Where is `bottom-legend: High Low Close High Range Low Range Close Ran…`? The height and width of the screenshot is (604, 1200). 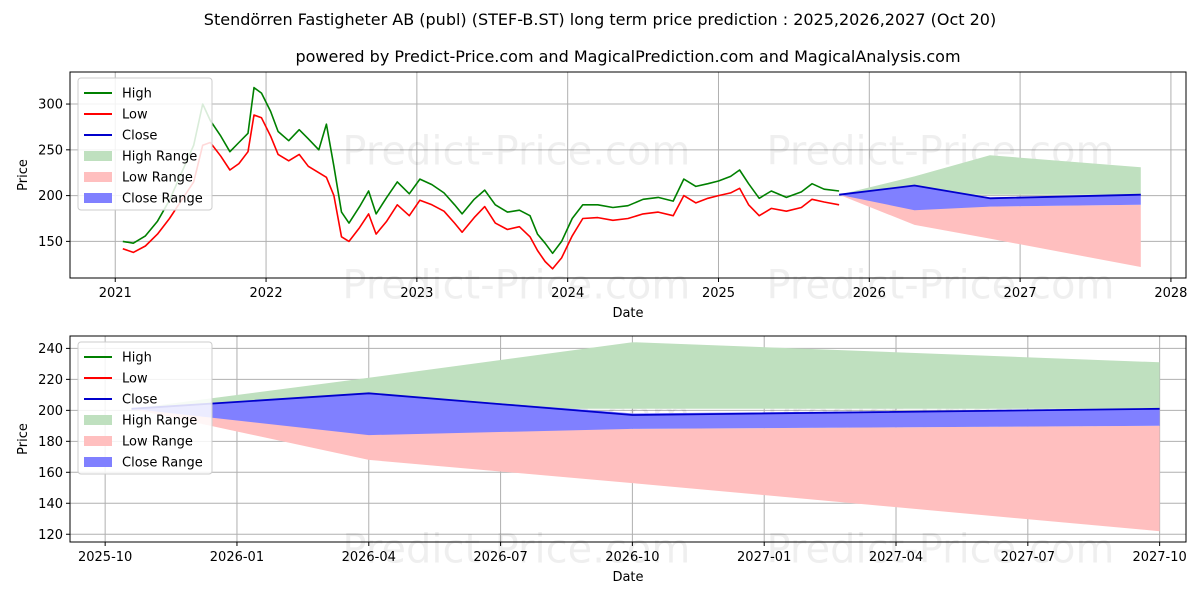
bottom-legend: High Low Close High Range Low Range Close Ran… is located at coordinates (145, 408).